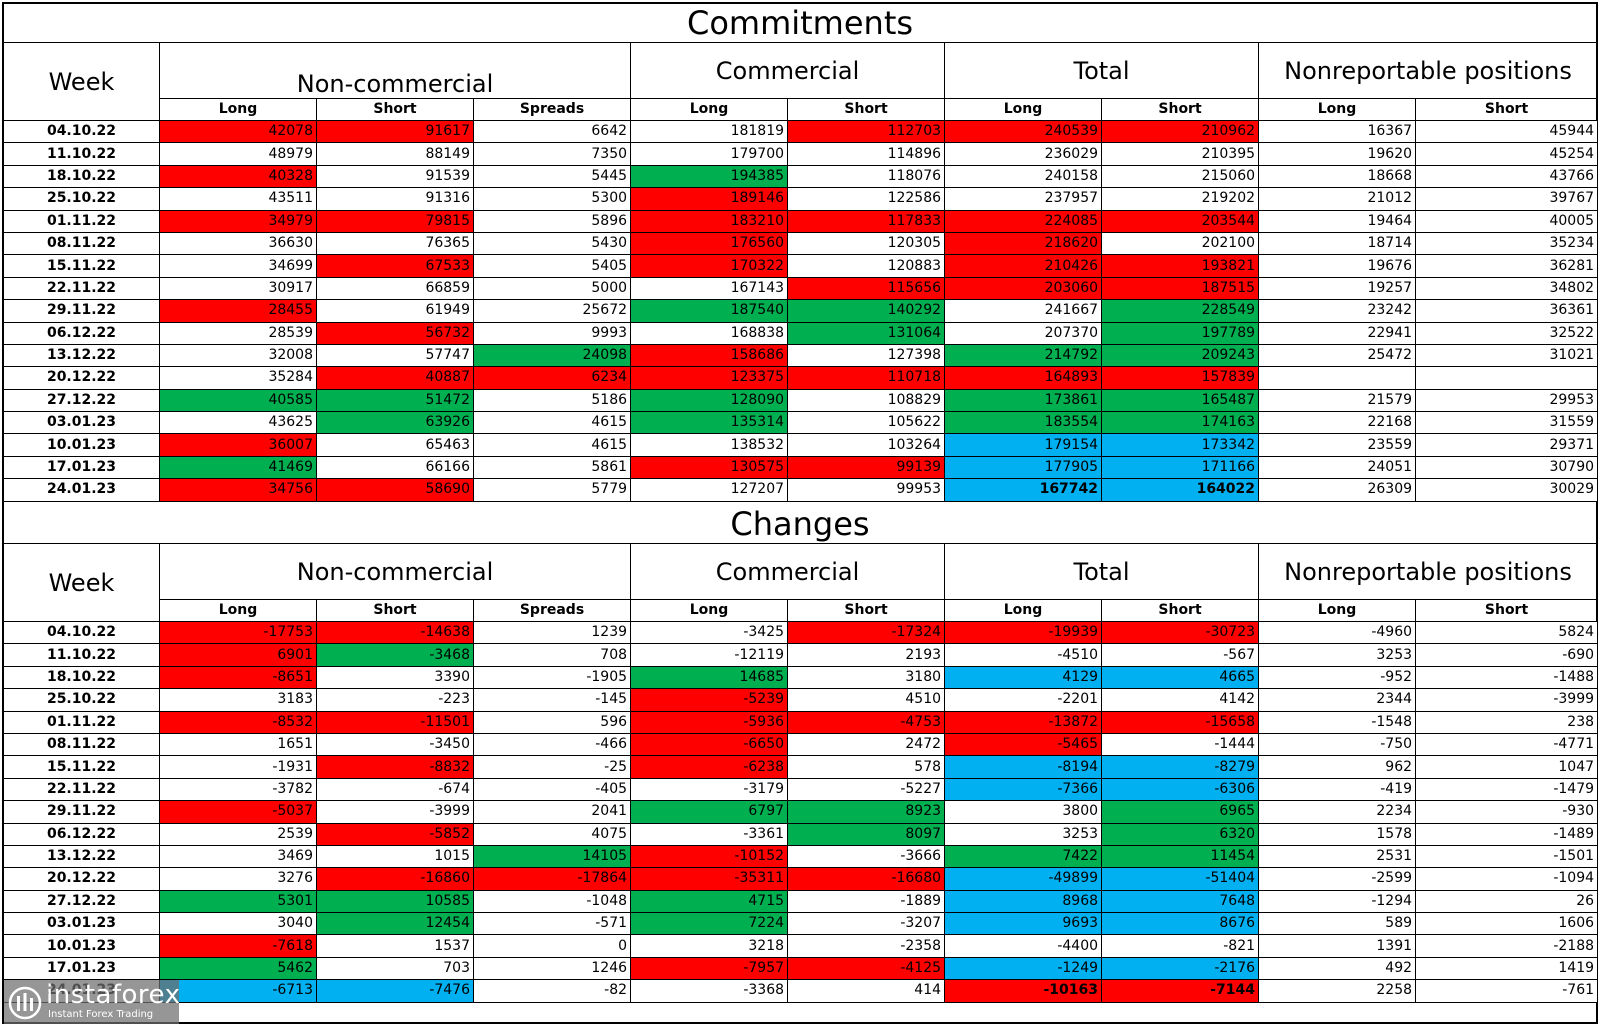 This screenshot has width=1600, height=1026. I want to click on value-cell: -4125, so click(866, 968).